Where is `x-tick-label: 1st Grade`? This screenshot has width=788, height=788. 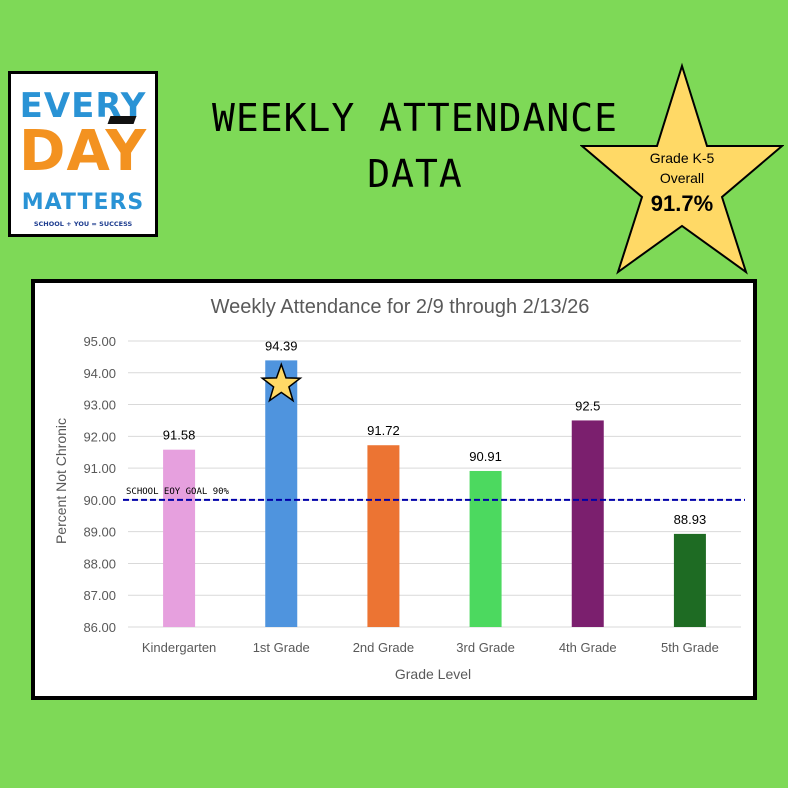 x-tick-label: 1st Grade is located at coordinates (281, 647).